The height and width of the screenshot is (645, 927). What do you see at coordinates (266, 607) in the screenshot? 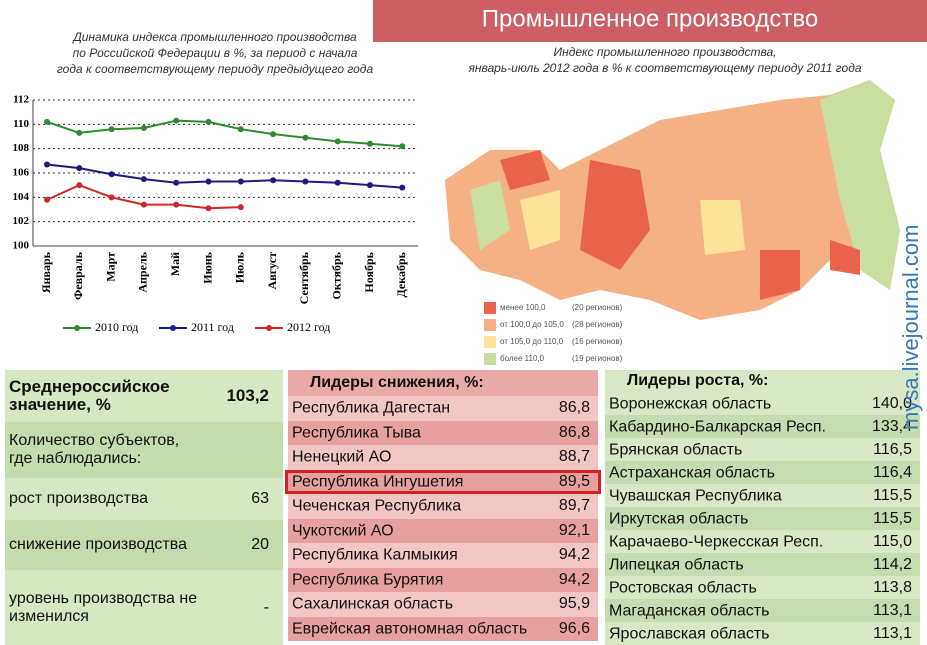
I see `row-value: -` at bounding box center [266, 607].